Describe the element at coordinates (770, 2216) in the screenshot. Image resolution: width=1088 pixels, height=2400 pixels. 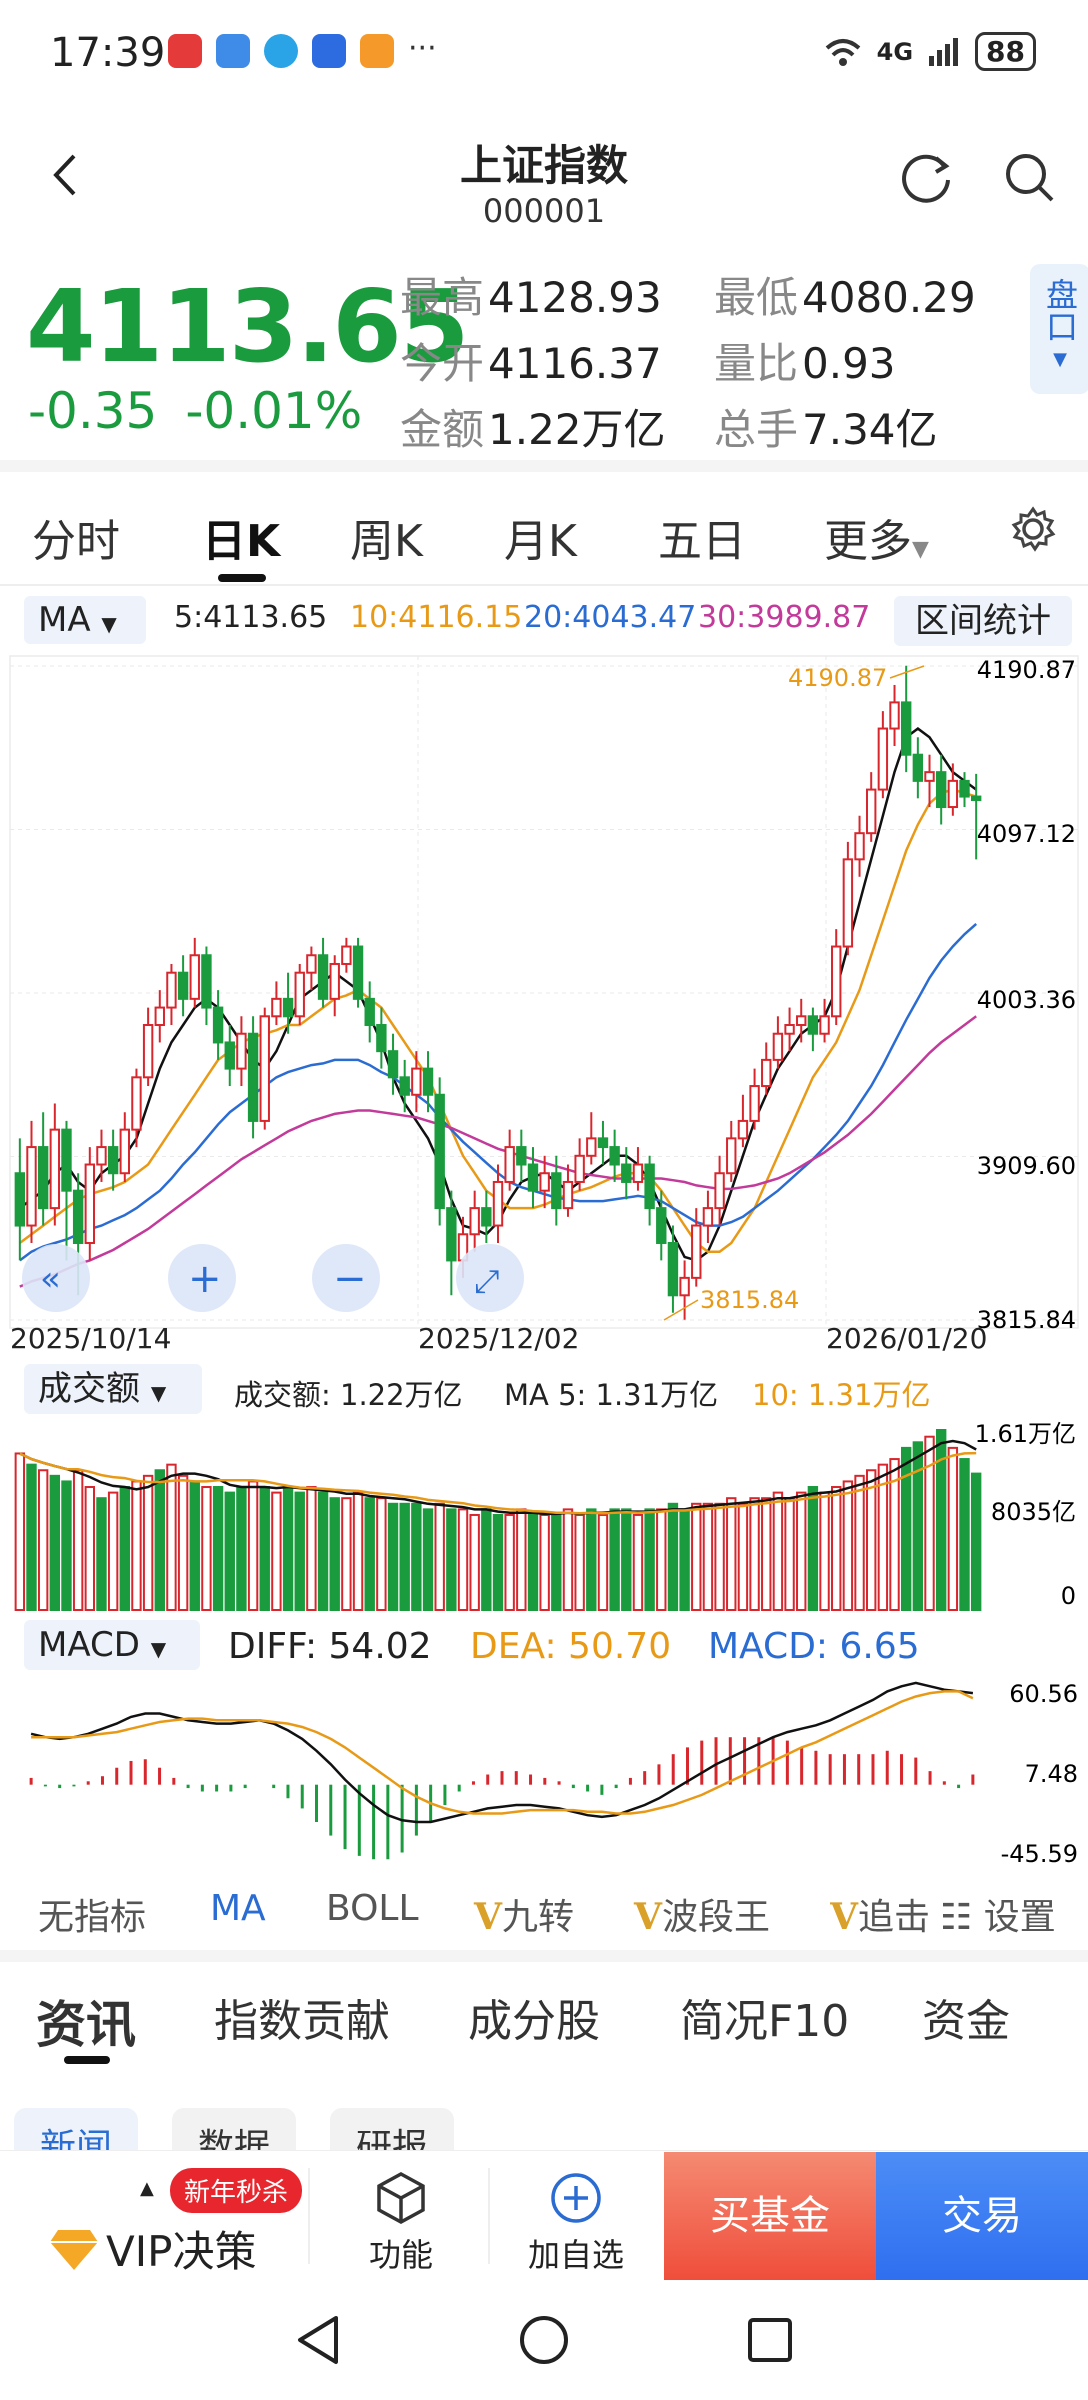
I see `buy-fund-button: 买基金` at that location.